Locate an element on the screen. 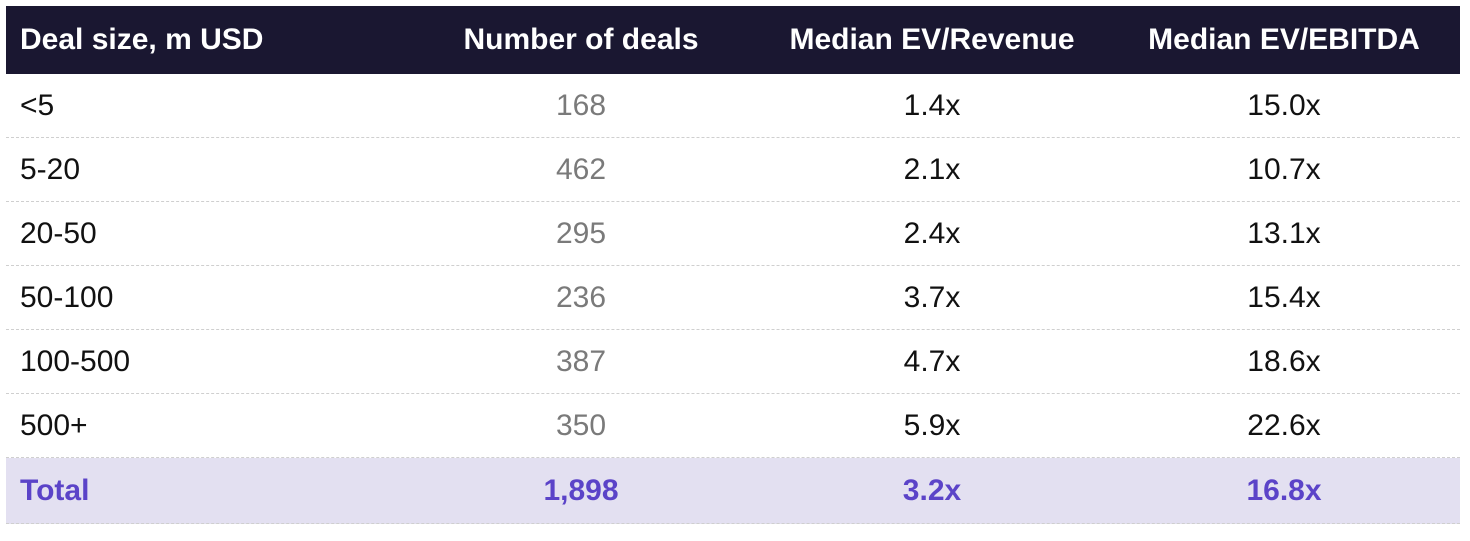 The width and height of the screenshot is (1470, 541). header-median-ev-ebitda: Median EV/EBITDA is located at coordinates (1284, 39).